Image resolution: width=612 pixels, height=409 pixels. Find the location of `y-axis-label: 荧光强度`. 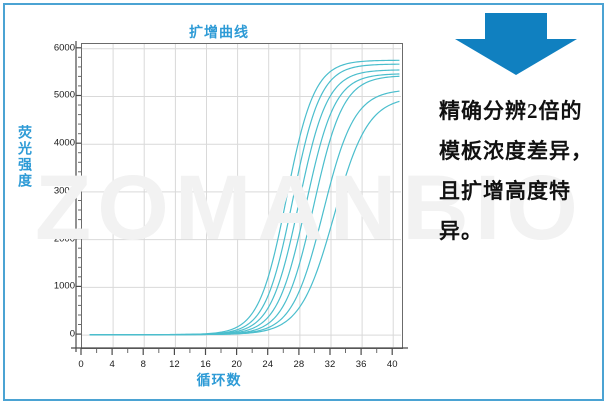

y-axis-label: 荧光强度 is located at coordinates (25, 157).